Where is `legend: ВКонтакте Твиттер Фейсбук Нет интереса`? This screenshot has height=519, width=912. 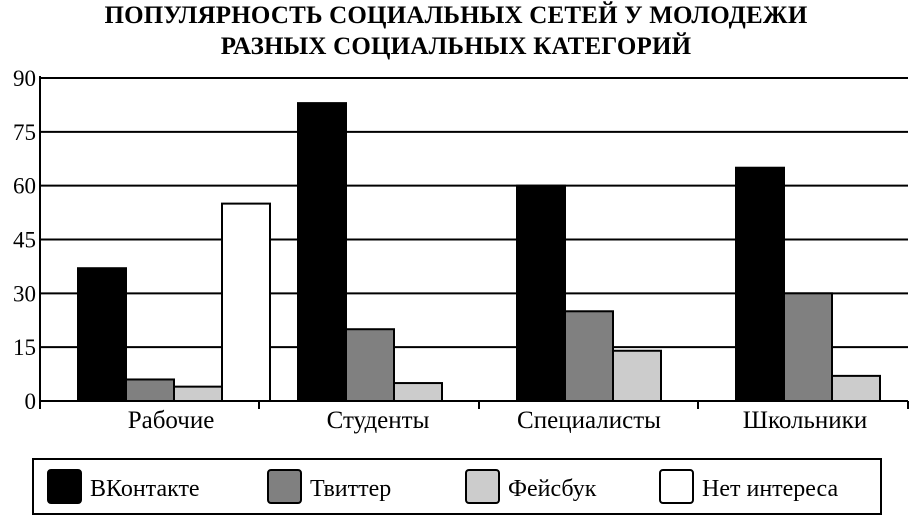
legend: ВКонтакте Твиттер Фейсбук Нет интереса is located at coordinates (457, 486).